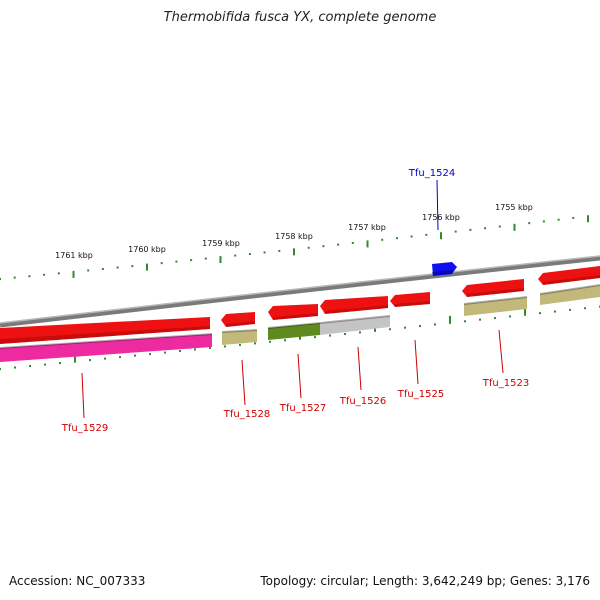 Image resolution: width=600 pixels, height=600 pixels. What do you see at coordinates (431, 173) in the screenshot?
I see `gene-label-tfu-1524: Tfu_1524` at bounding box center [431, 173].